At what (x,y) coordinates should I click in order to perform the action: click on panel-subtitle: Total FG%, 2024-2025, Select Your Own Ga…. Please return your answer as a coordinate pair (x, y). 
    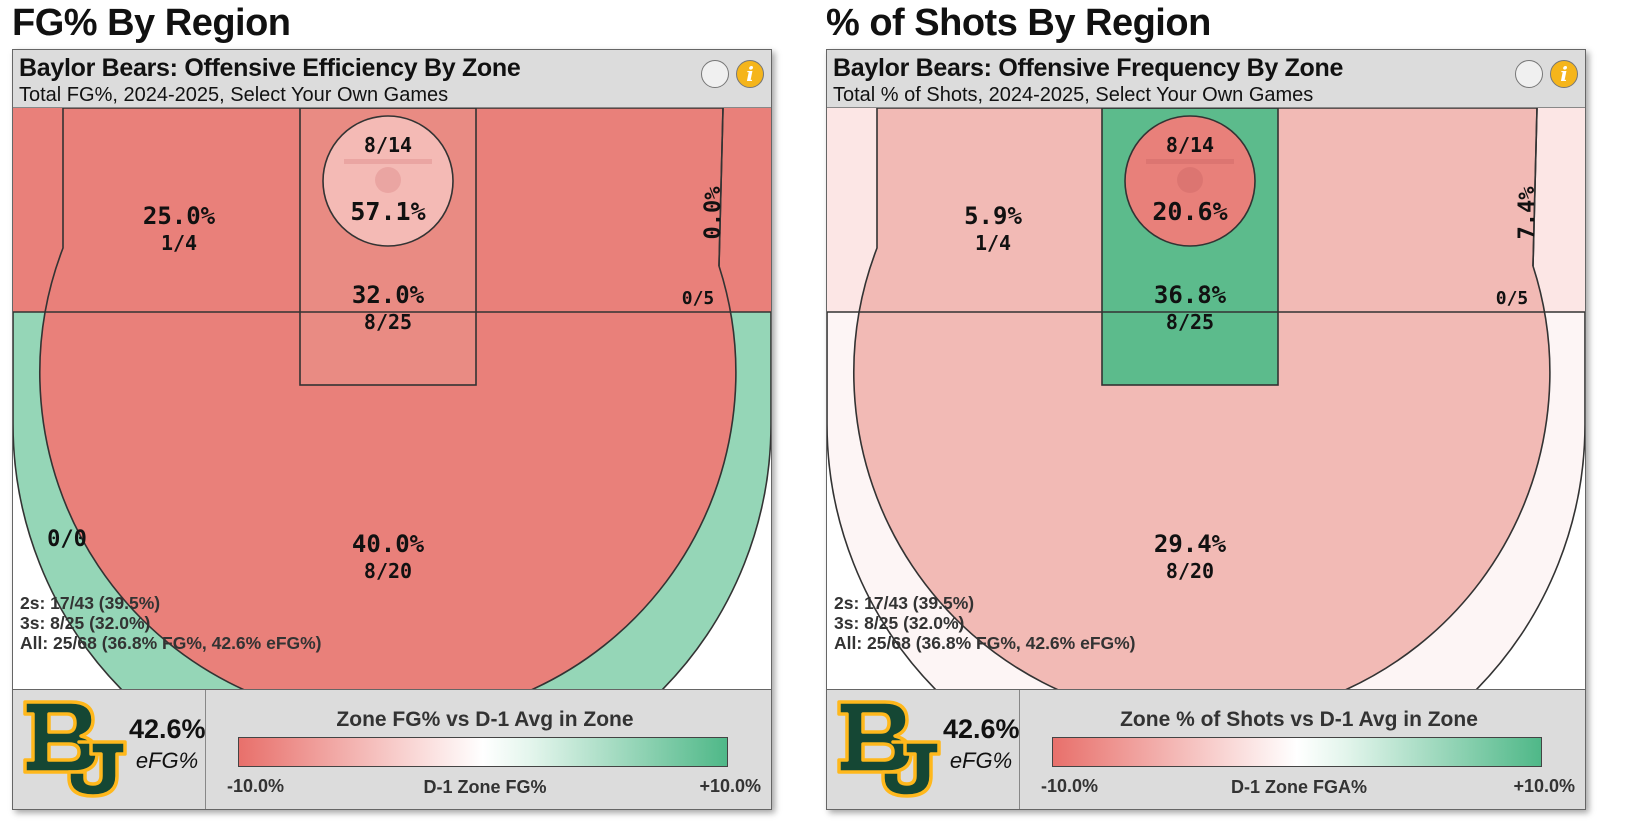
    Looking at the image, I should click on (234, 95).